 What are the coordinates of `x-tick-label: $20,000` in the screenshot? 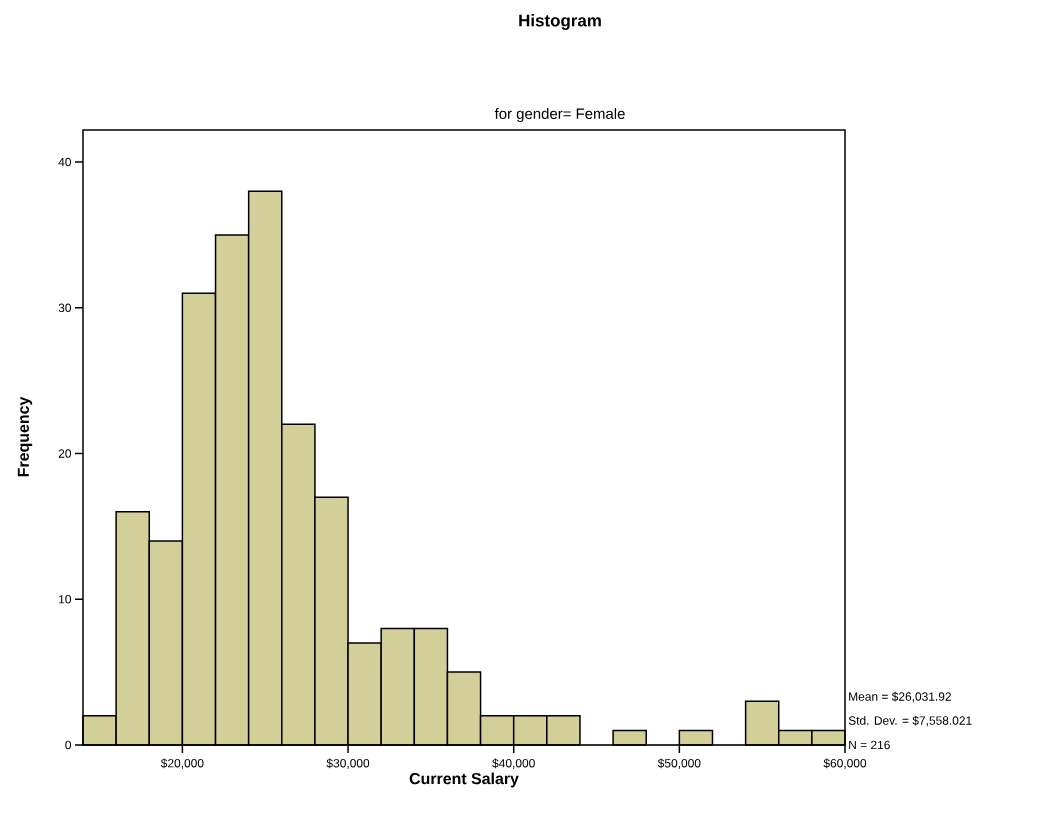 It's located at (182, 763).